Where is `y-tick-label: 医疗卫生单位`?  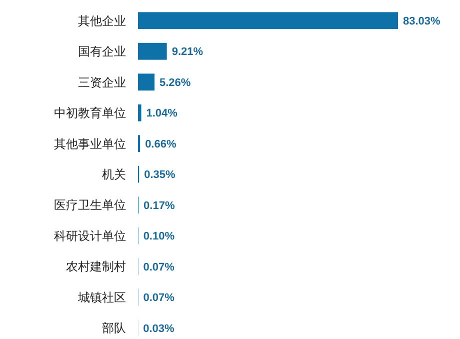 y-tick-label: 医疗卫生单位 is located at coordinates (90, 205).